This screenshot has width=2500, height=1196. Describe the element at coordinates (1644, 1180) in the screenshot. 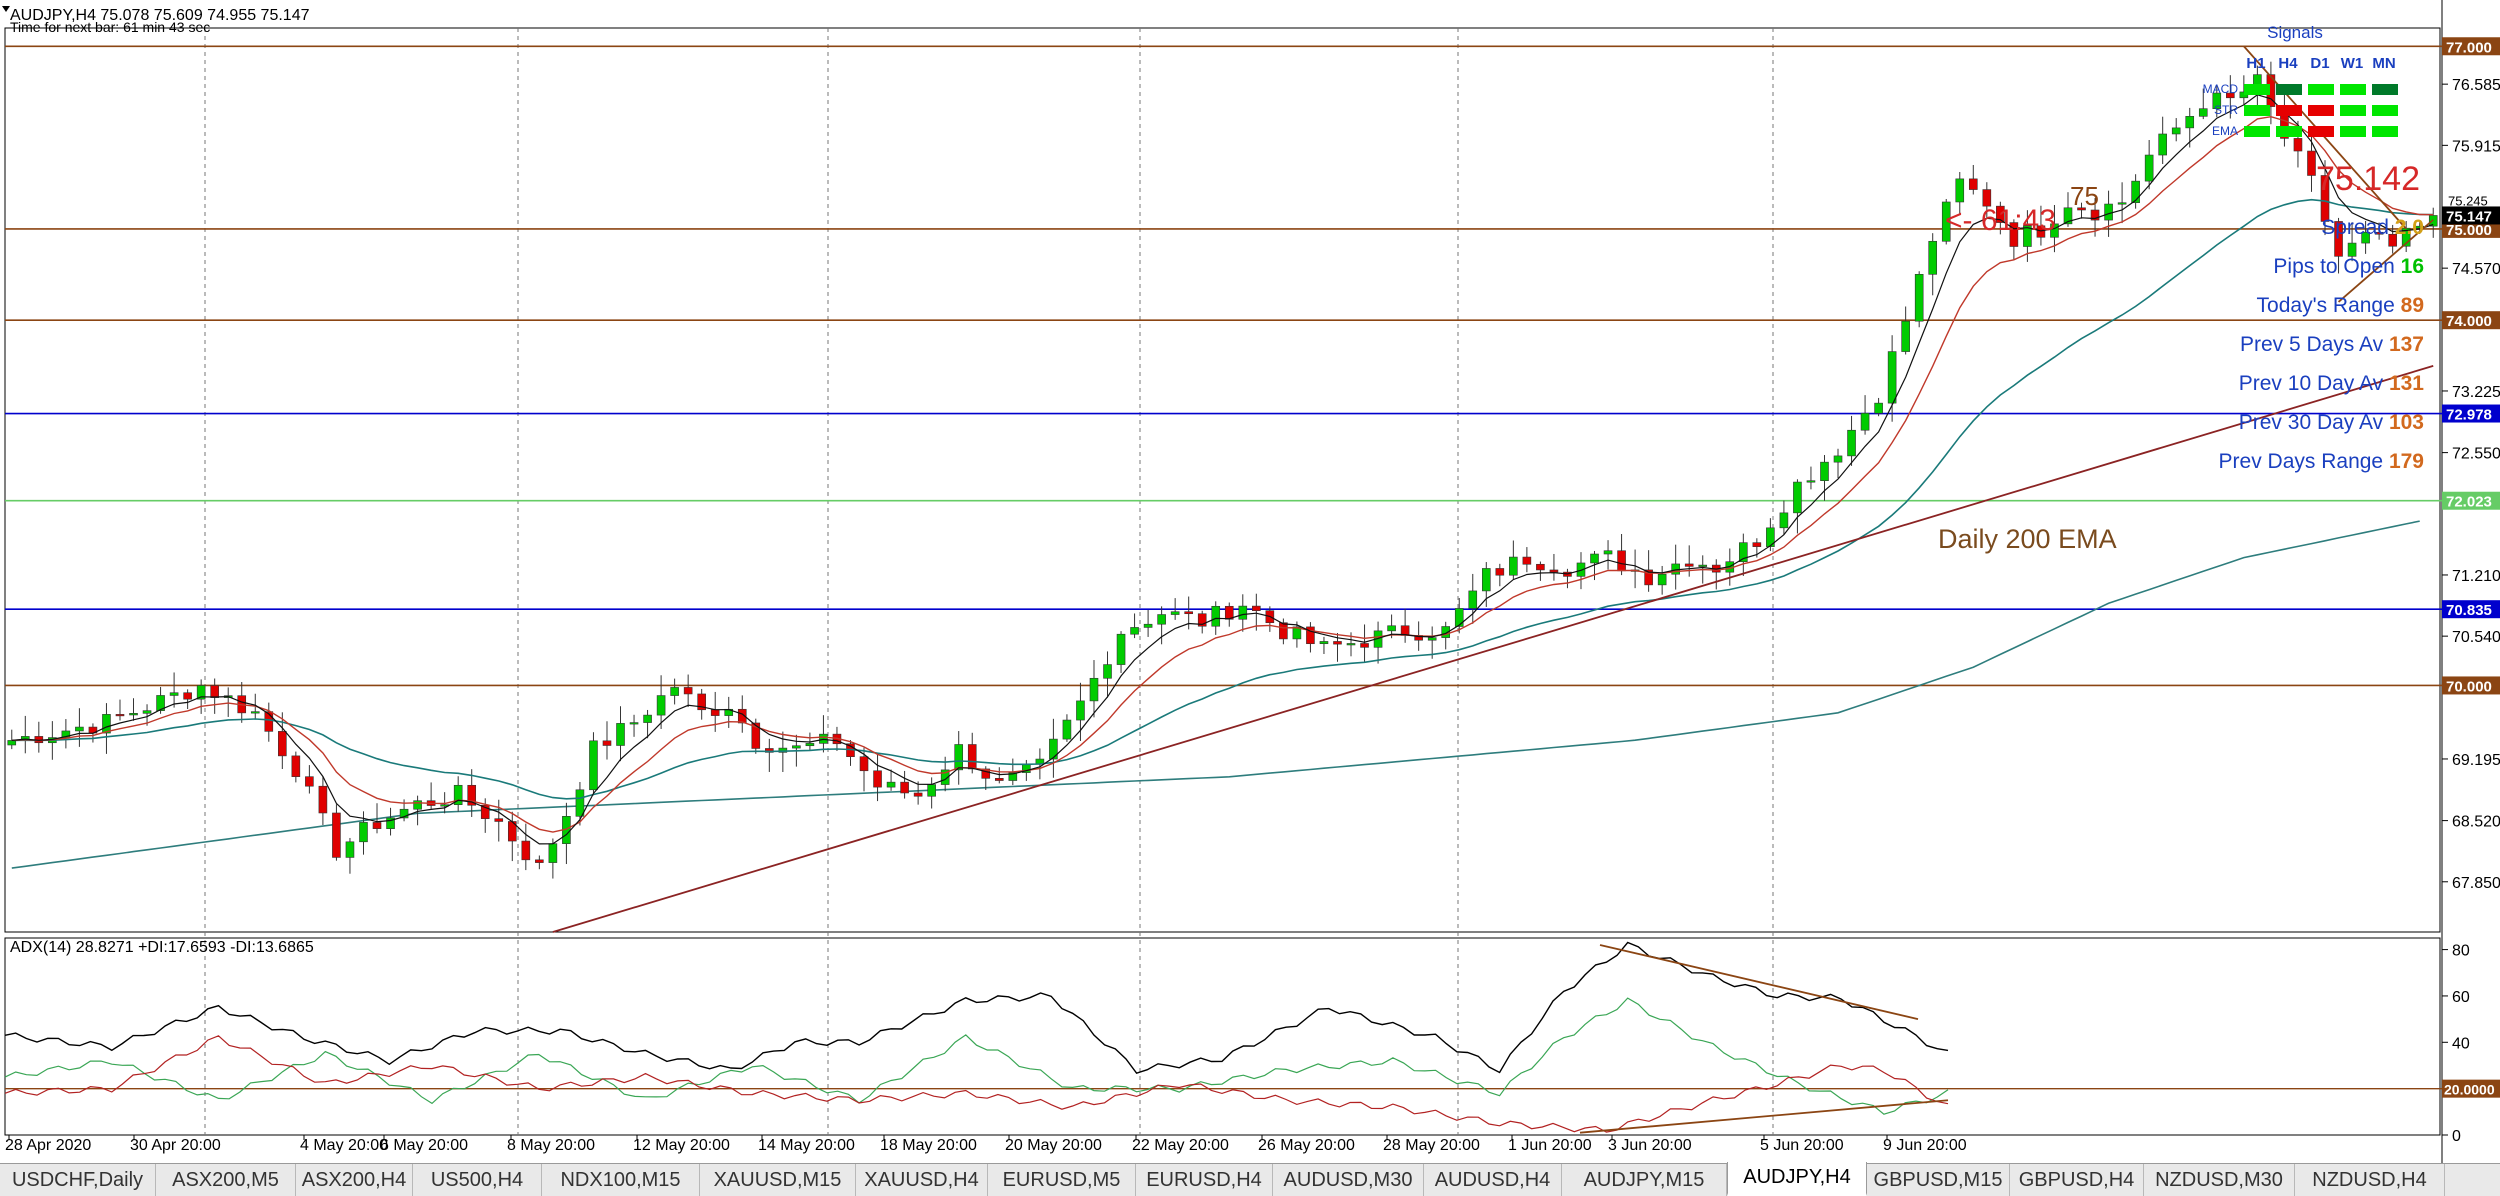

I see `chart-tab-audjpy-m15: AUDJPY,M15` at that location.